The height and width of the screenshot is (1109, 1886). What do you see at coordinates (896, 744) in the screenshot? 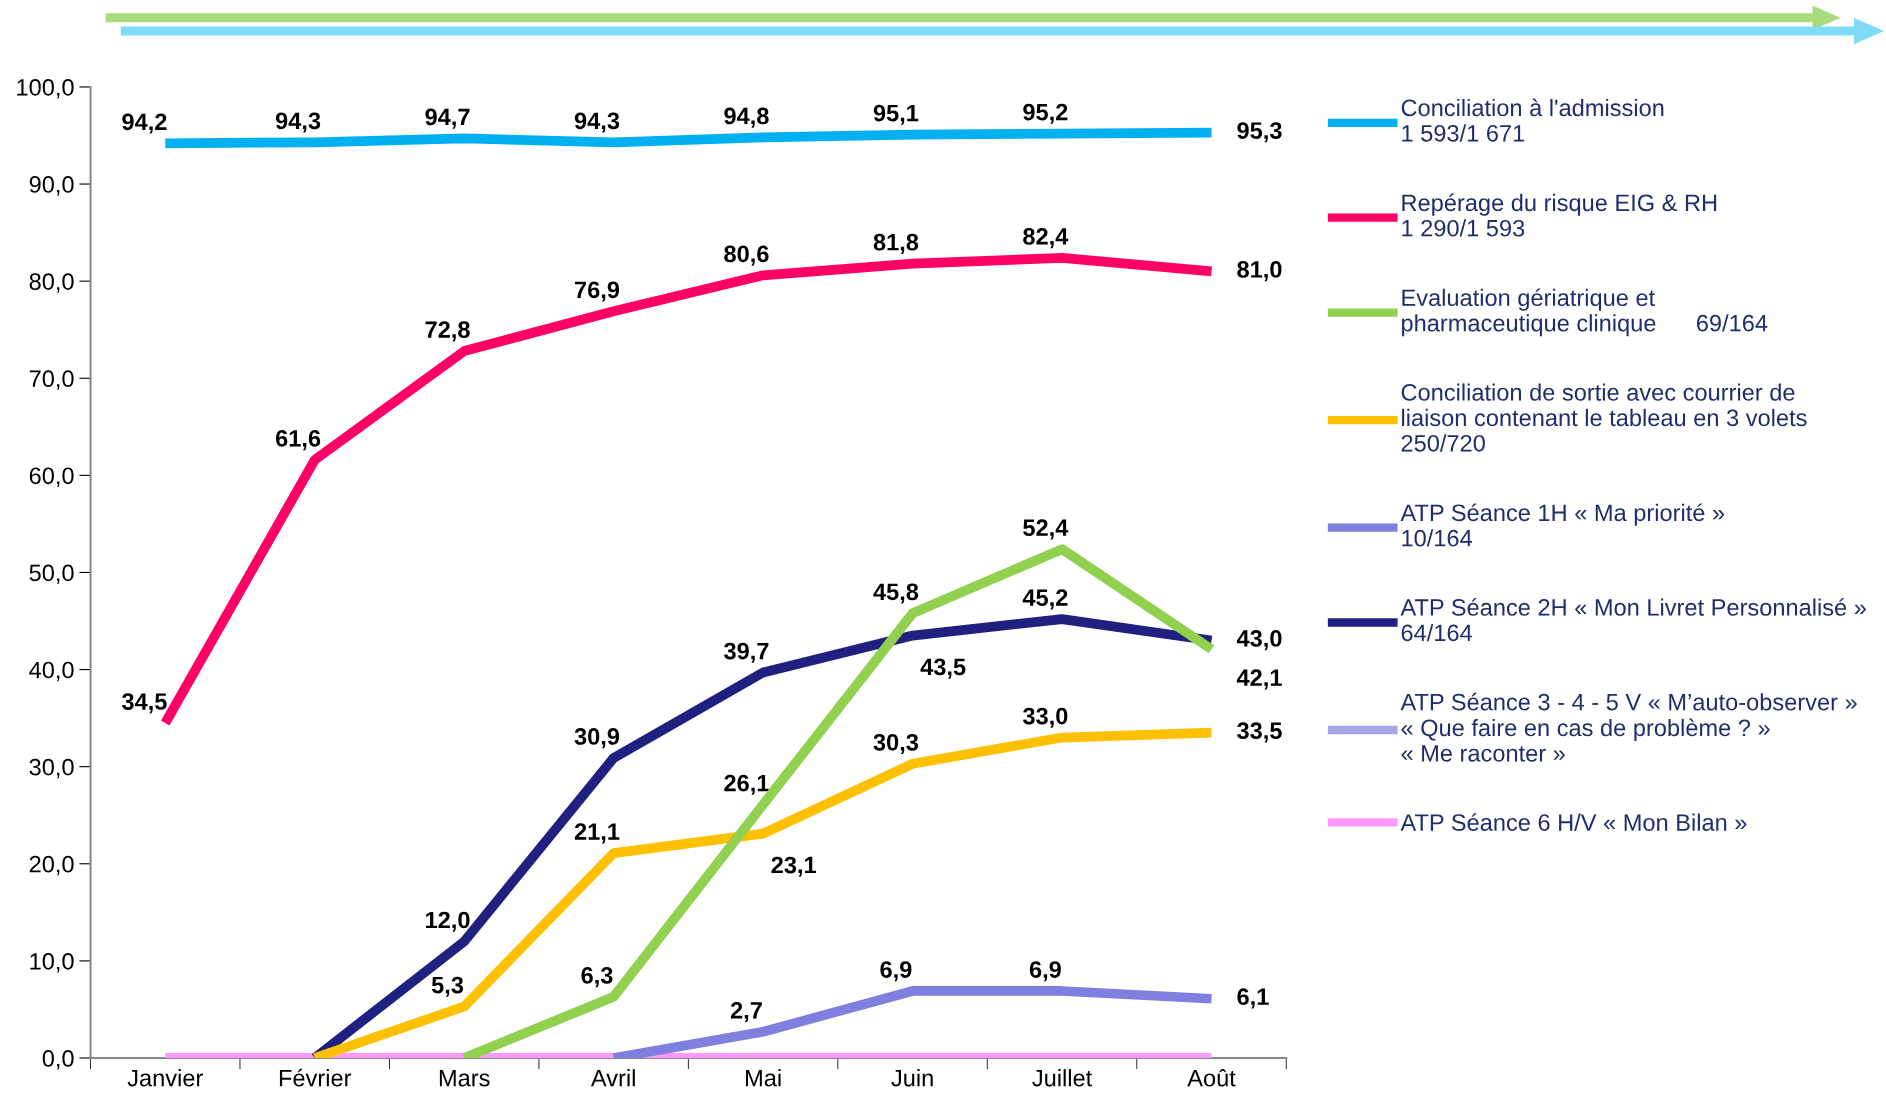
I see `data-label: 30,3` at bounding box center [896, 744].